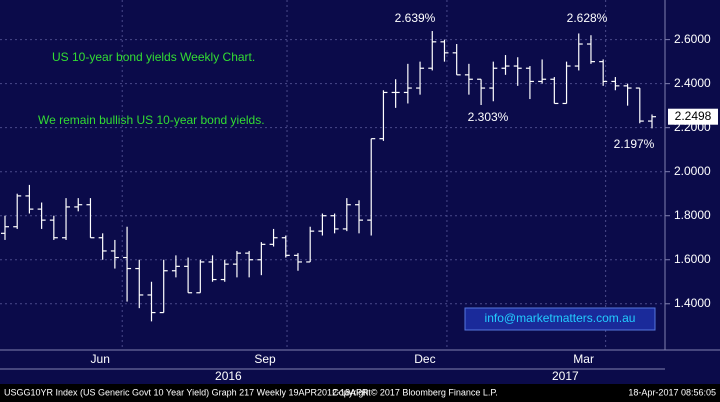 This screenshot has width=720, height=402. What do you see at coordinates (634, 144) in the screenshot?
I see `annotation: 2.197%` at bounding box center [634, 144].